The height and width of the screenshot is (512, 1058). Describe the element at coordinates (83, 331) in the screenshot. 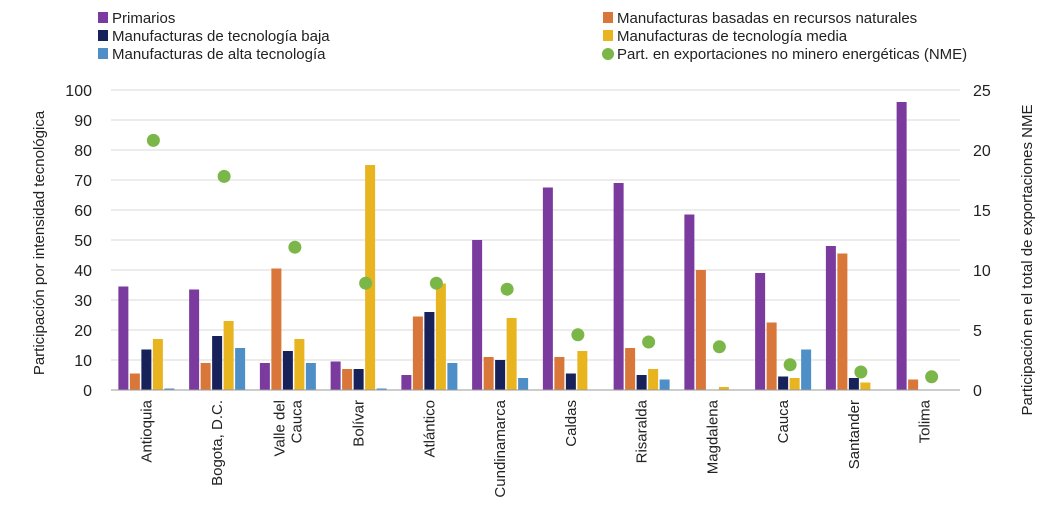

I see `y-tick-label: 20` at that location.